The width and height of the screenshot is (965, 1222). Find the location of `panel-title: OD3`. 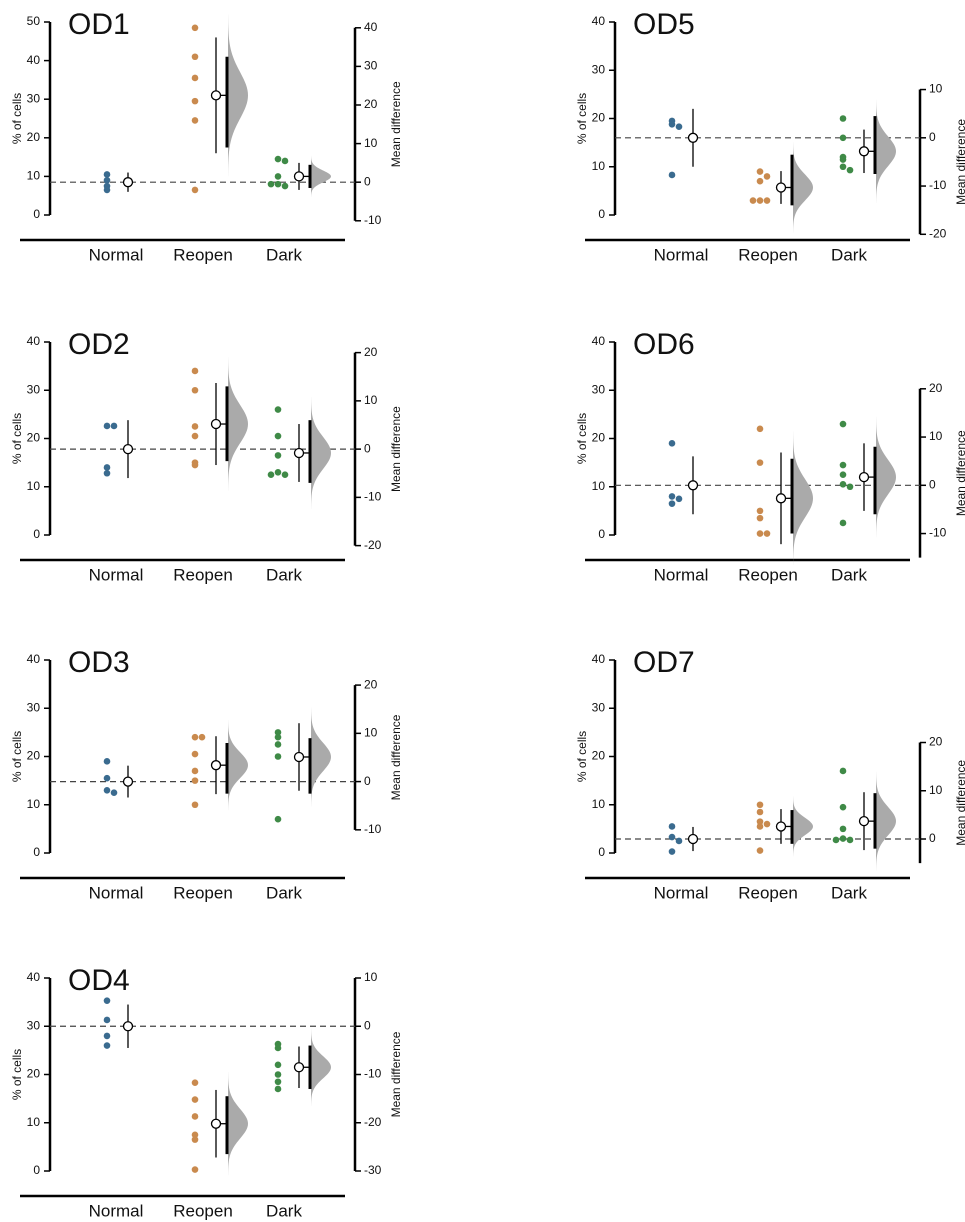

panel-title: OD3 is located at coordinates (99, 662).